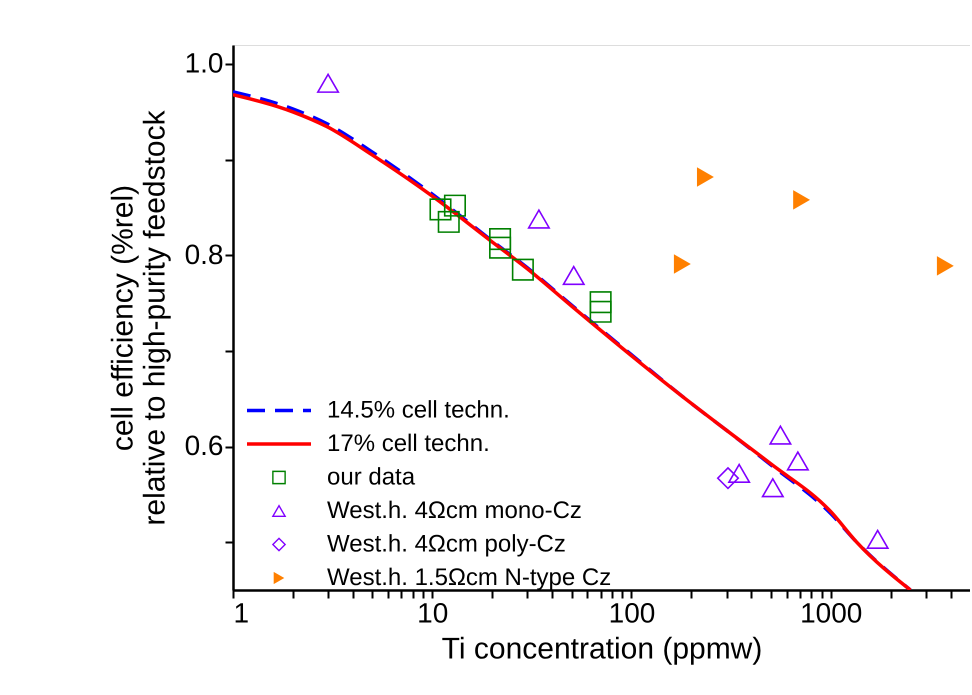 The image size is (972, 695). What do you see at coordinates (242, 613) in the screenshot?
I see `x-tick-label: 1` at bounding box center [242, 613].